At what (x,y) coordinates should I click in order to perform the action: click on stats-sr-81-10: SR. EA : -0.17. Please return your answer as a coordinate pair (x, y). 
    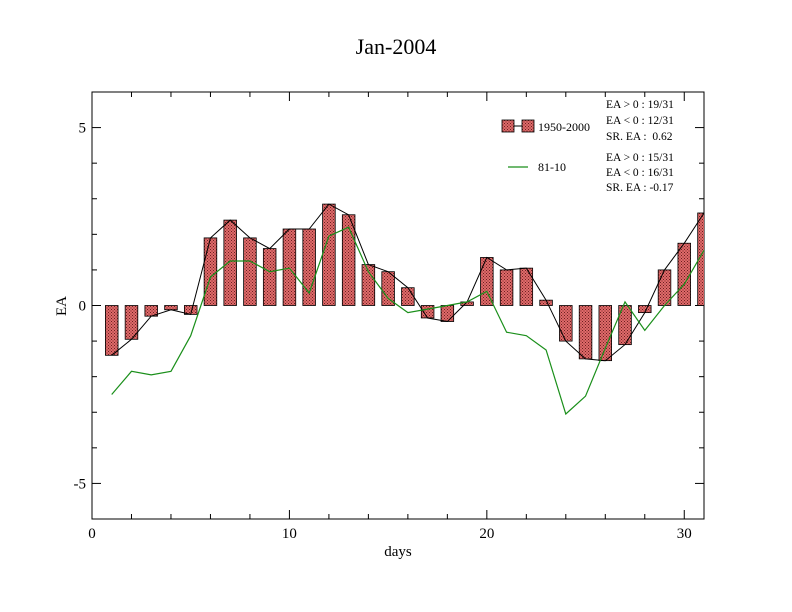
    Looking at the image, I should click on (640, 188).